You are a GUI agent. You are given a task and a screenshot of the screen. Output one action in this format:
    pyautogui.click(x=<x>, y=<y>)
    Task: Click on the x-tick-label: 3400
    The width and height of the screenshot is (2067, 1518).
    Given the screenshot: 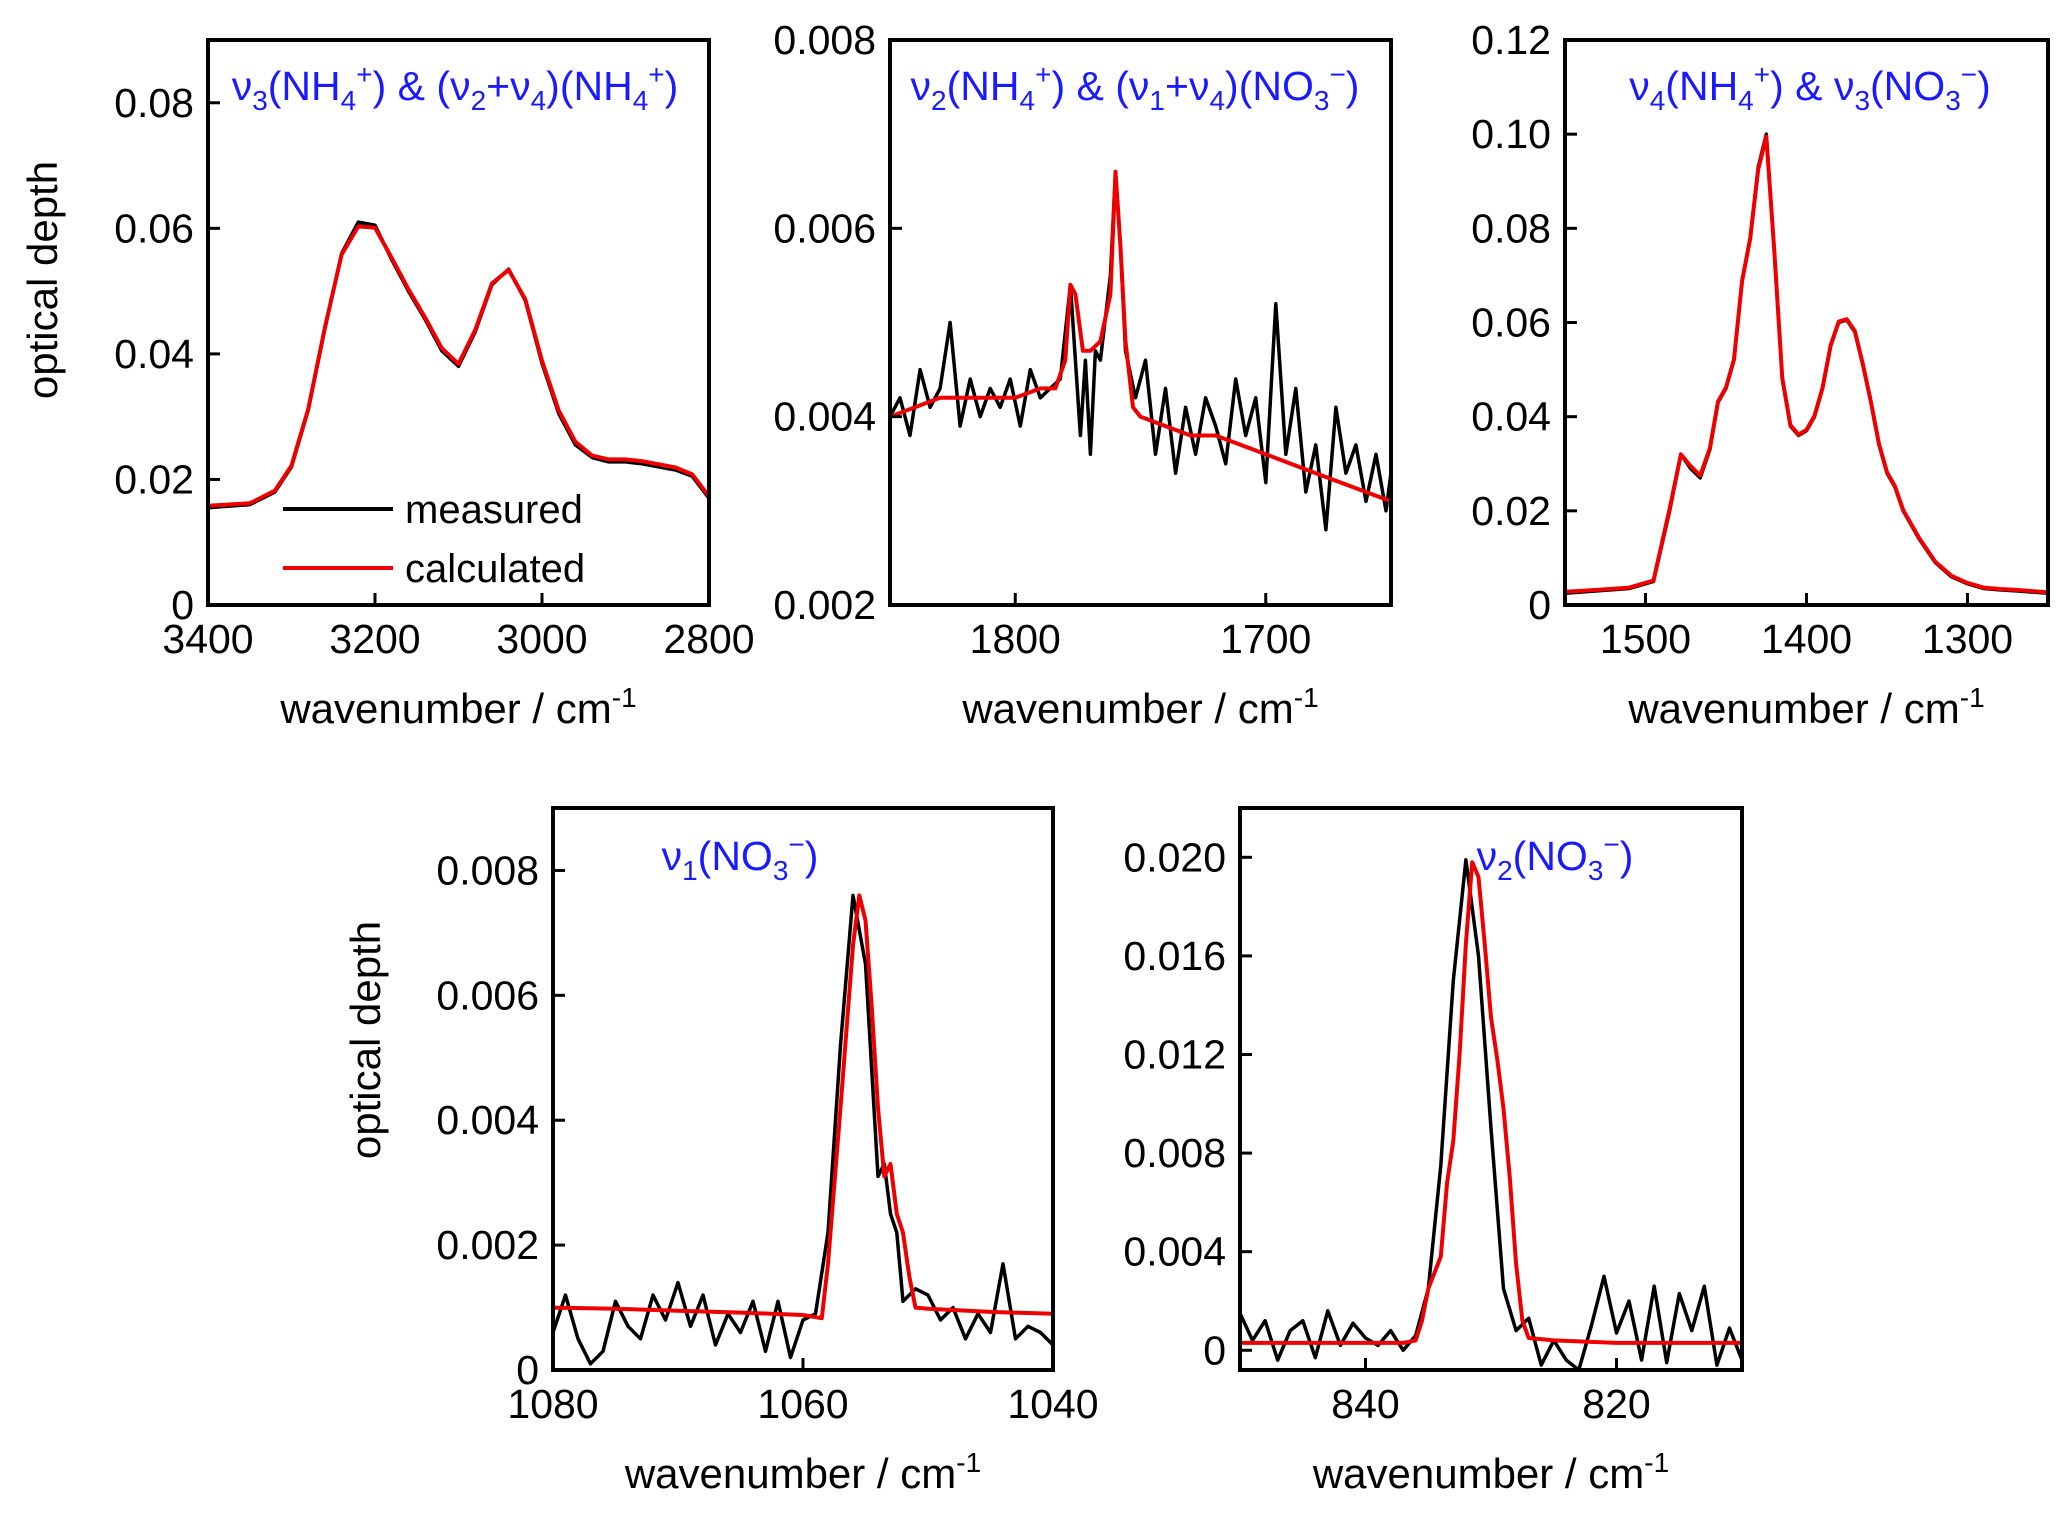 What is the action you would take?
    pyautogui.click(x=207, y=639)
    